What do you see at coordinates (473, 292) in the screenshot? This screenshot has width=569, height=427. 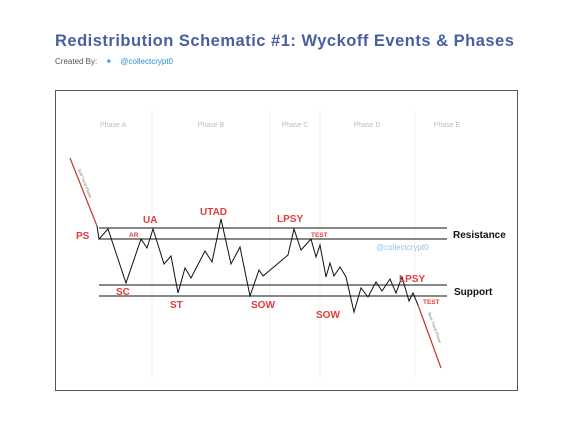 I see `support-label: Support` at bounding box center [473, 292].